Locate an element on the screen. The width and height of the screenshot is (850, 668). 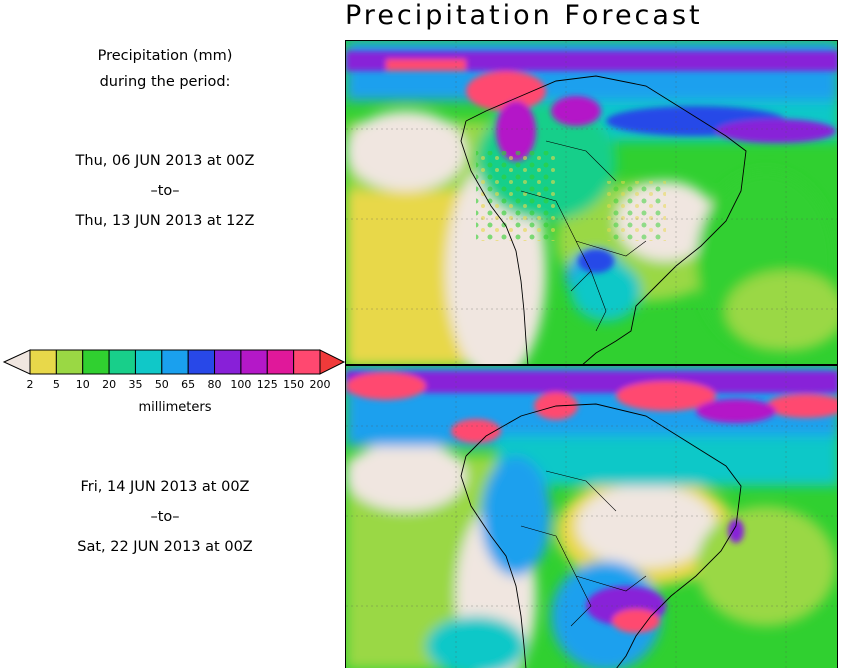
colorbar-tick-label: 5 is located at coordinates (56, 384).